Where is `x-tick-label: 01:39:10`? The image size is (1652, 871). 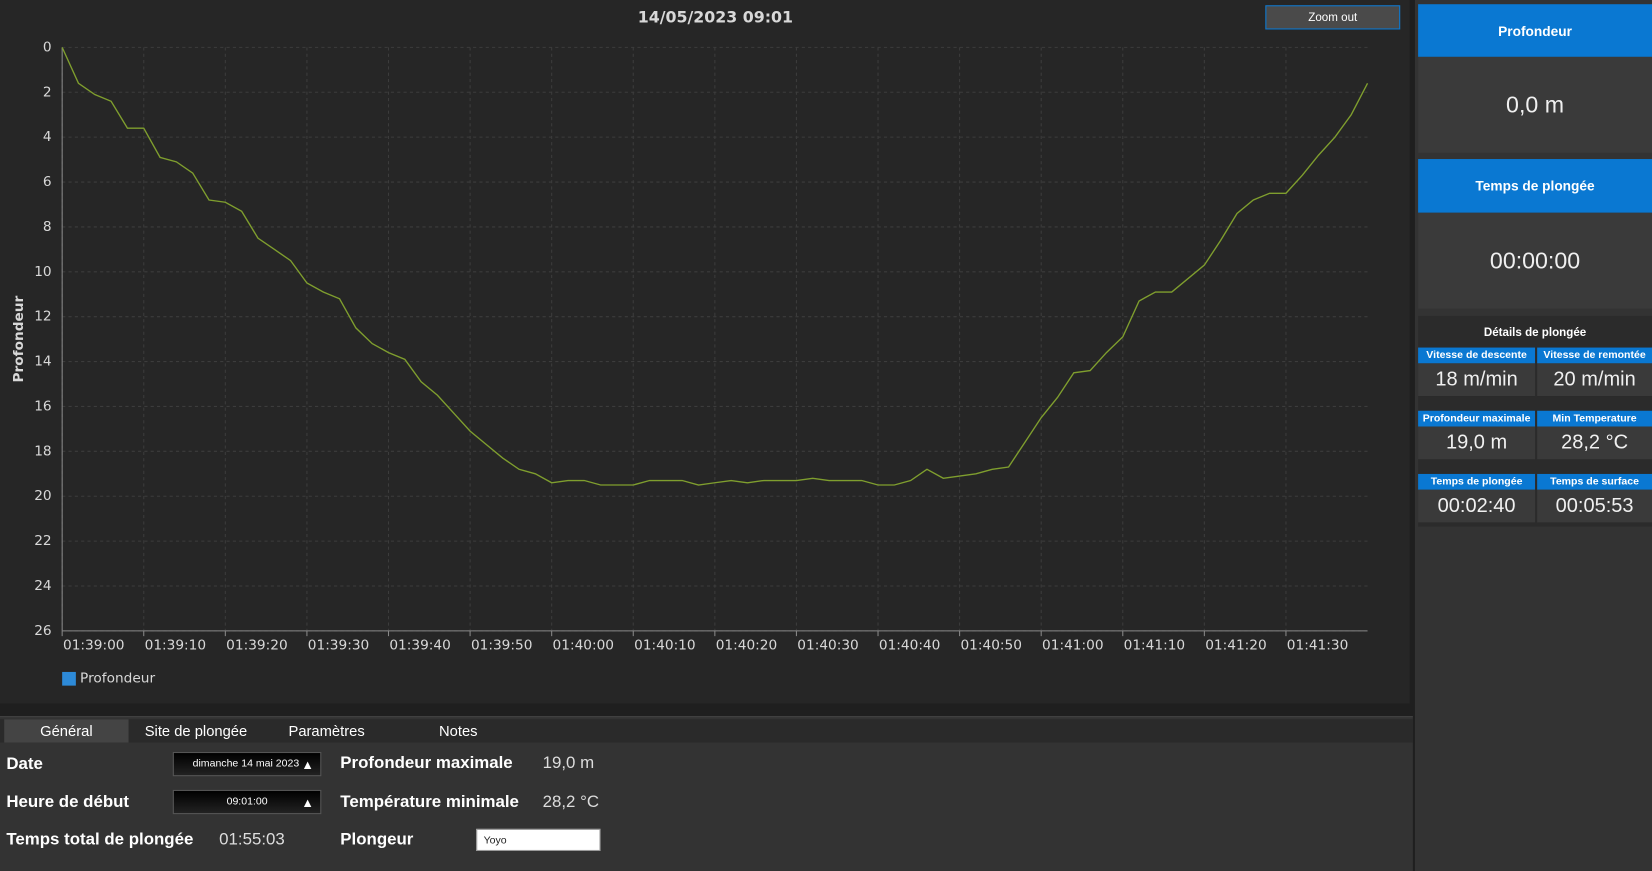 x-tick-label: 01:39:10 is located at coordinates (175, 646).